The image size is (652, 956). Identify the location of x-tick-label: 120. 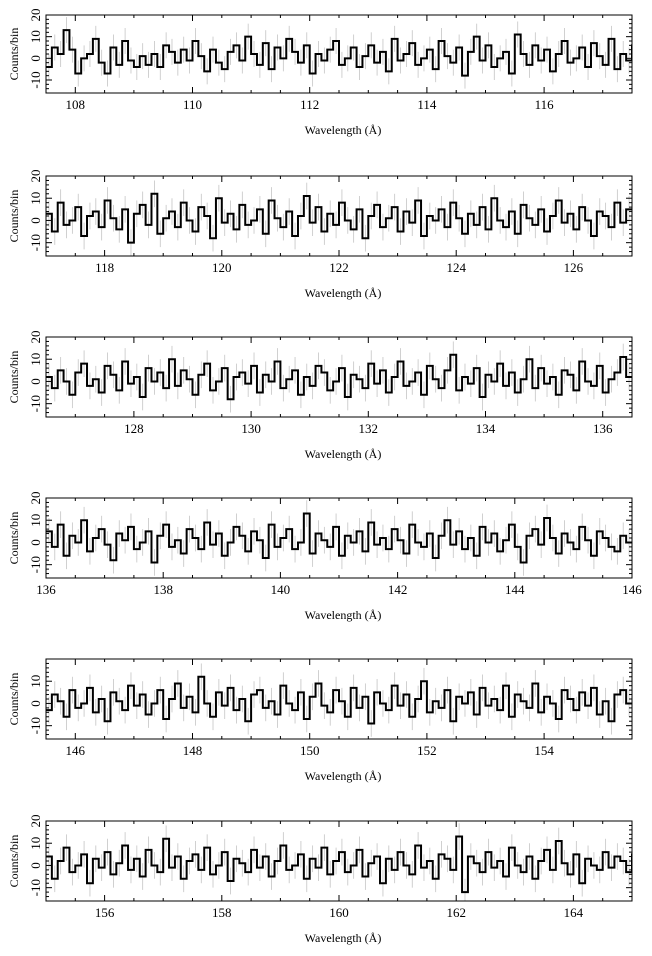
(222, 267).